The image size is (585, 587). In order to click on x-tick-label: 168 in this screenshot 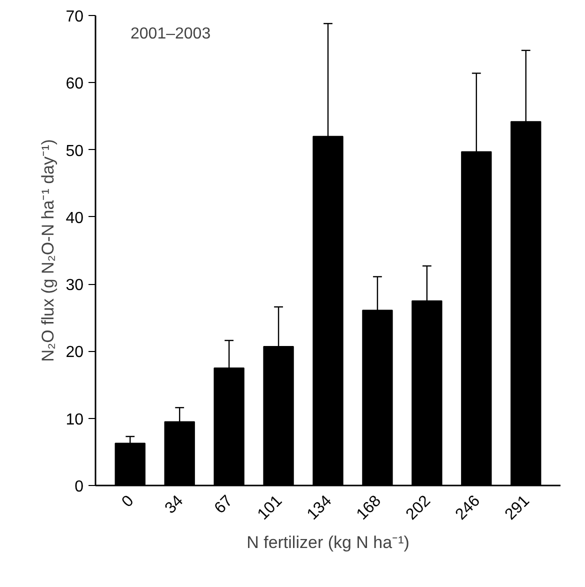, I will do `click(369, 508)`.